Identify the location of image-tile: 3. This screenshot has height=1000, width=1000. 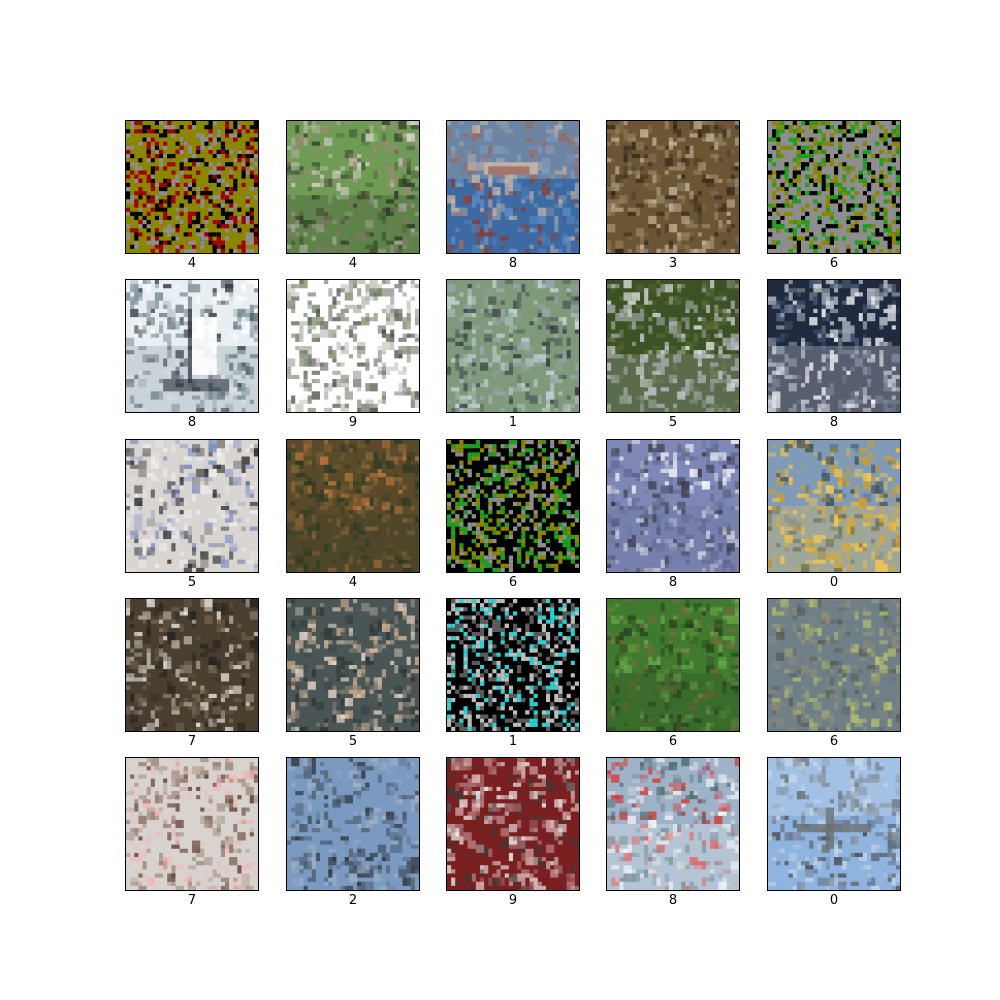
(673, 200).